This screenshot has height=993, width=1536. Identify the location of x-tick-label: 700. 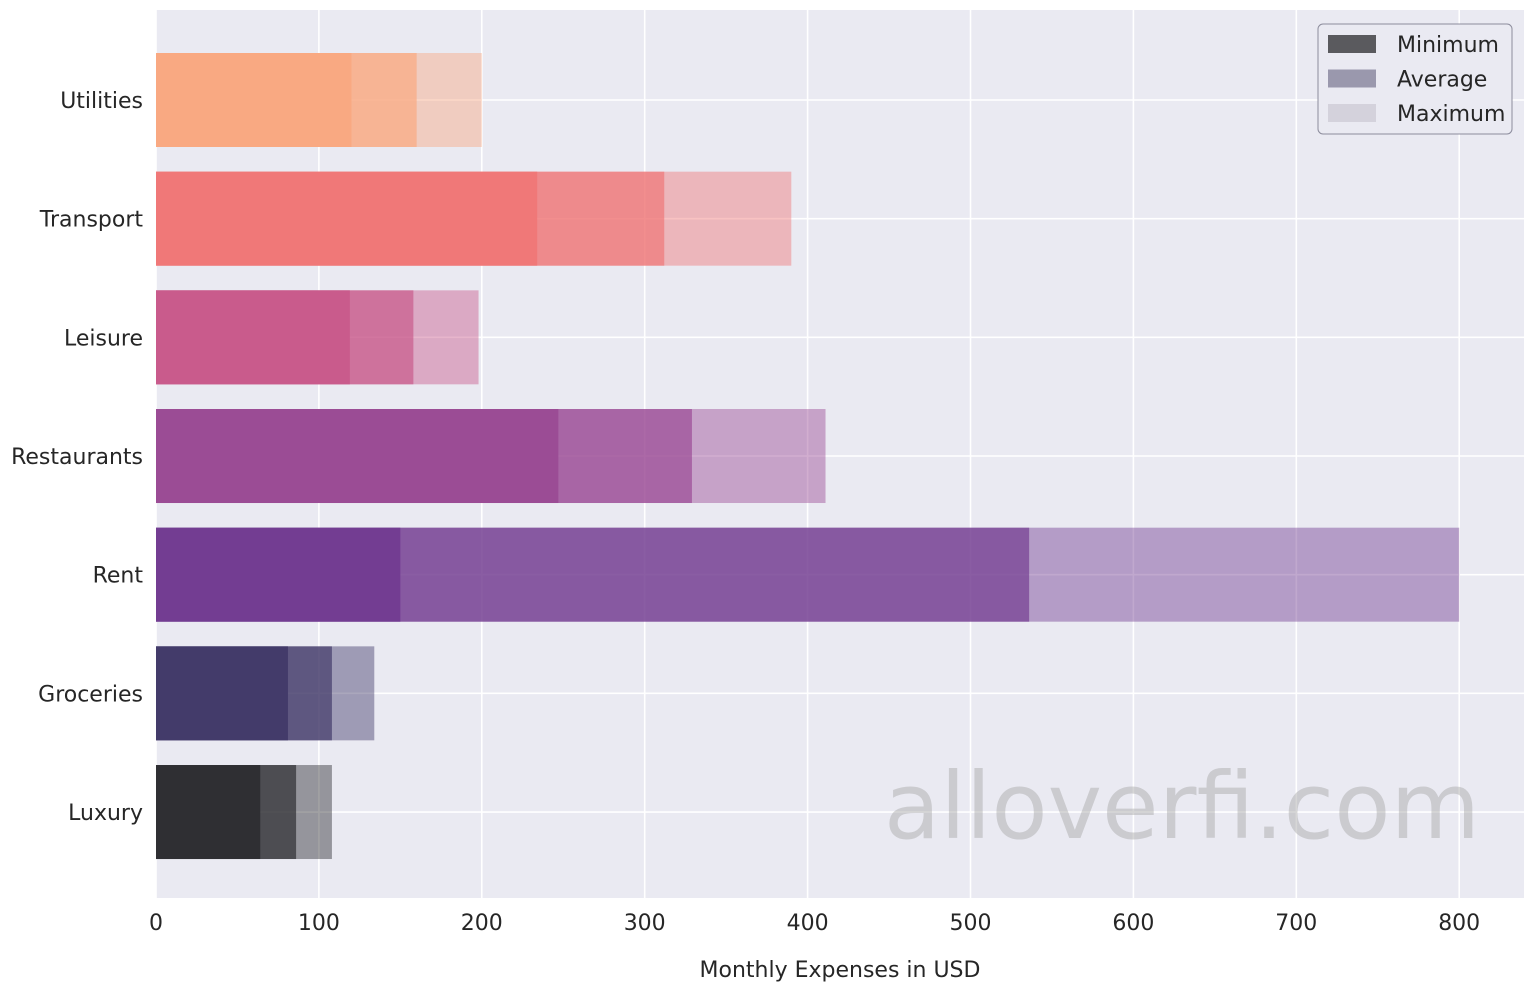
(1296, 923).